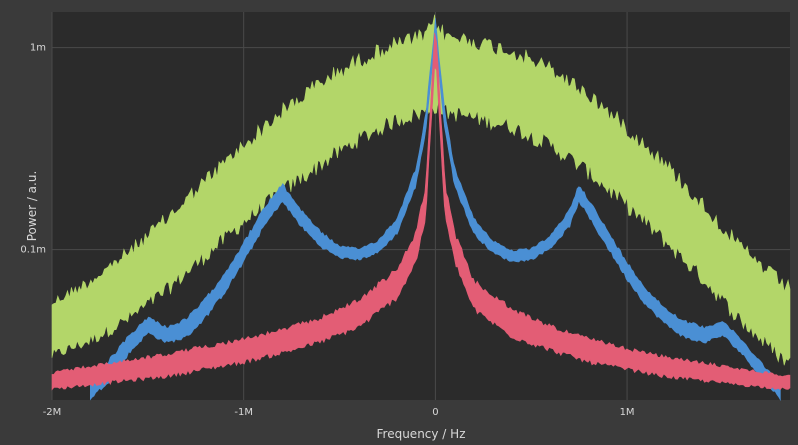 The width and height of the screenshot is (798, 445). I want to click on x-tick-label: 1M, so click(627, 412).